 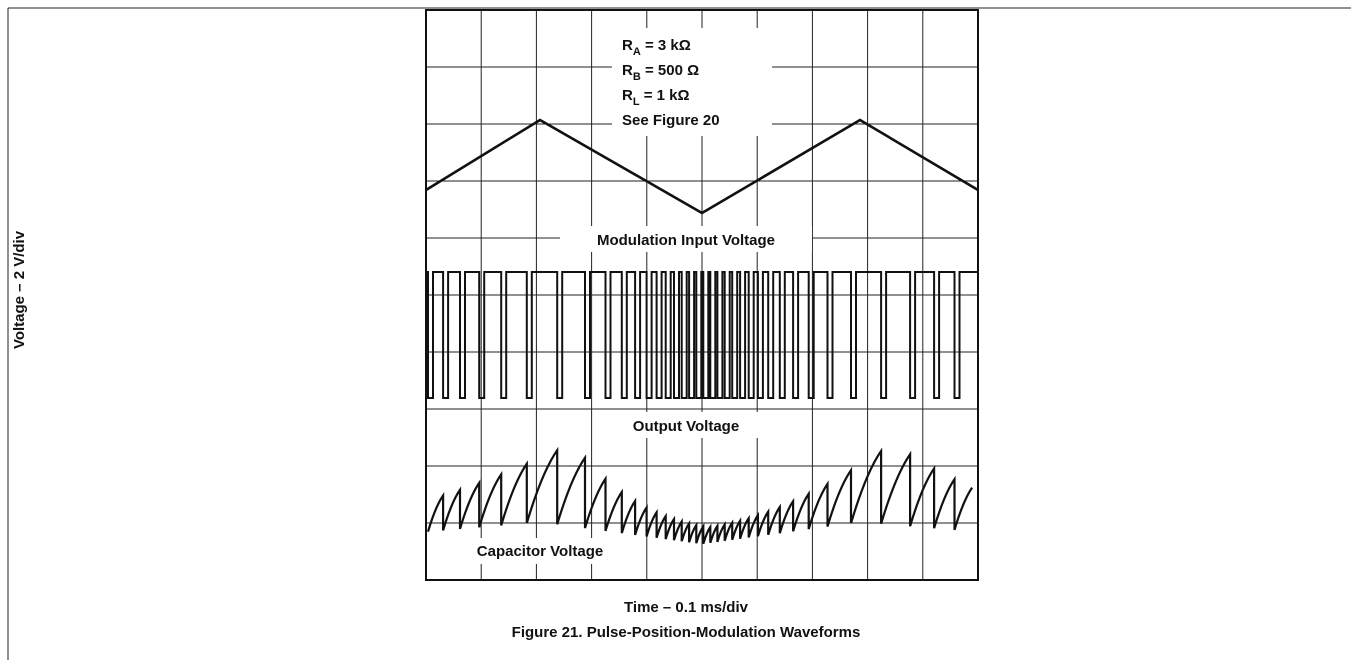 What do you see at coordinates (671, 120) in the screenshot?
I see `condition: See Figure 20` at bounding box center [671, 120].